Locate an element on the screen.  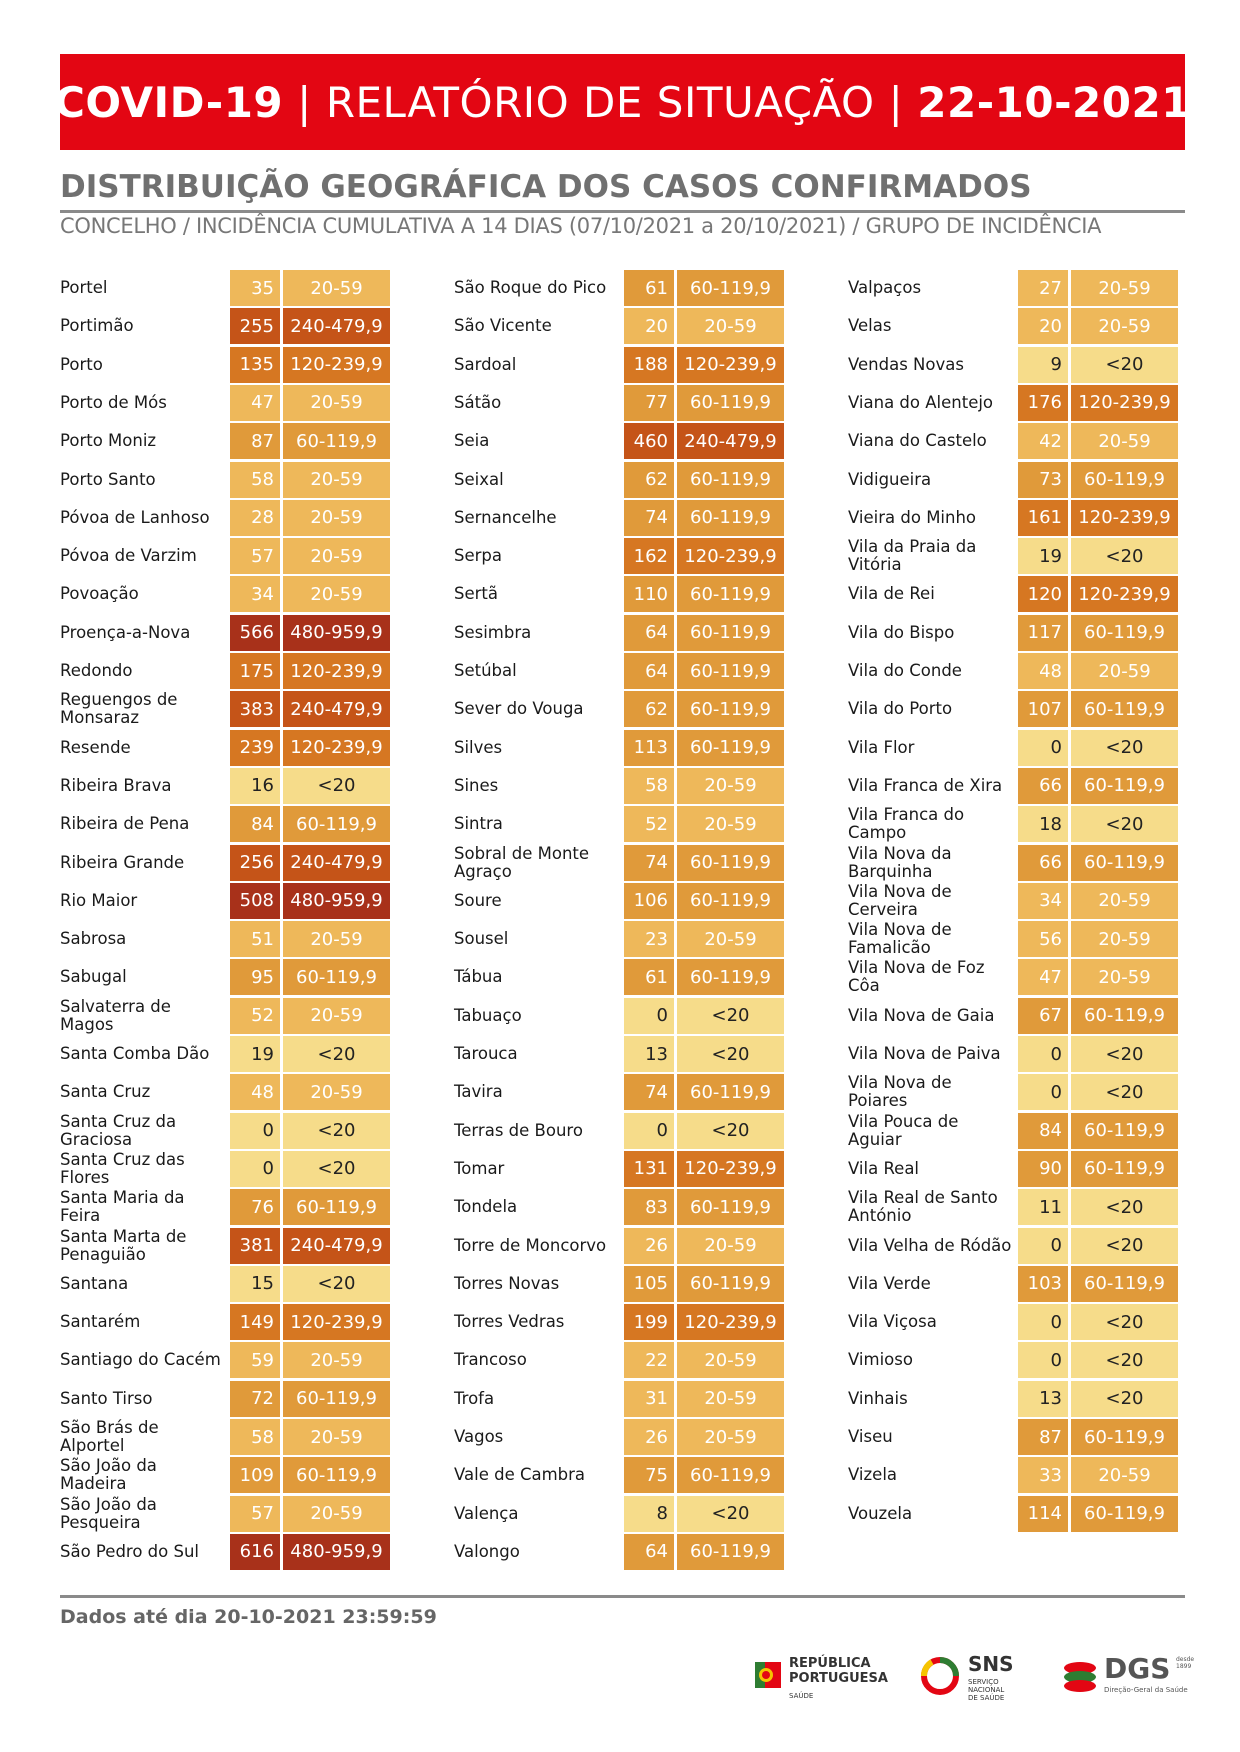
municipality-name: Vila Nova de Paiva is located at coordinates (924, 1053).